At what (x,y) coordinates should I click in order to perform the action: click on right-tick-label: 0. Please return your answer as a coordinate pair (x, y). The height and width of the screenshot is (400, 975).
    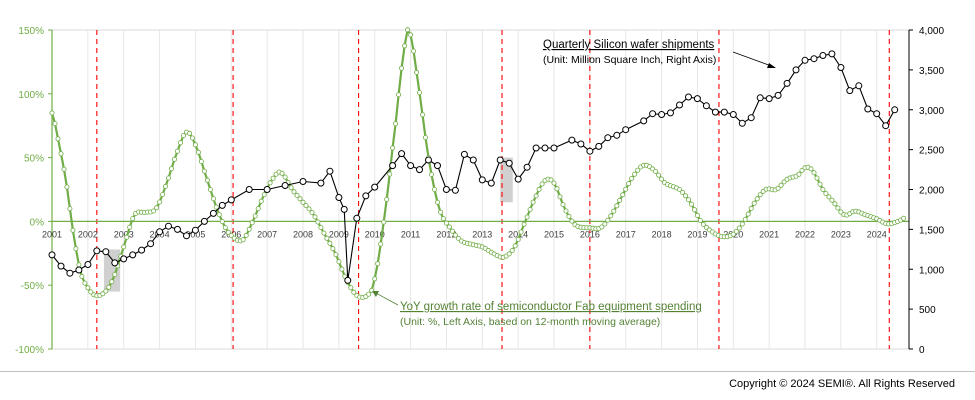
    Looking at the image, I should click on (922, 350).